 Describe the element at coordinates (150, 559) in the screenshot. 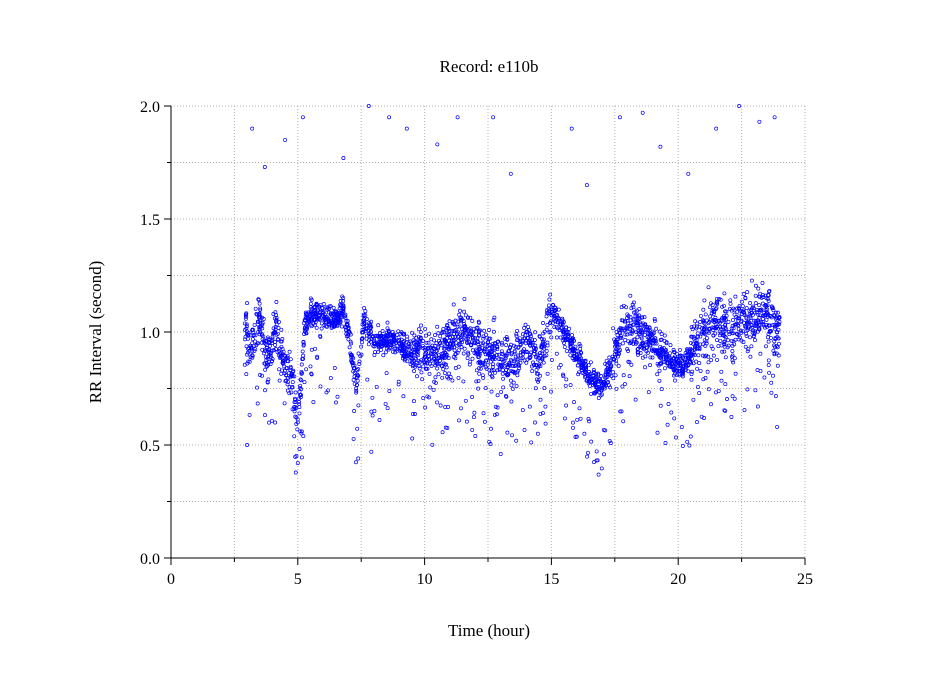

I see `y-tick-label: 0.0` at that location.